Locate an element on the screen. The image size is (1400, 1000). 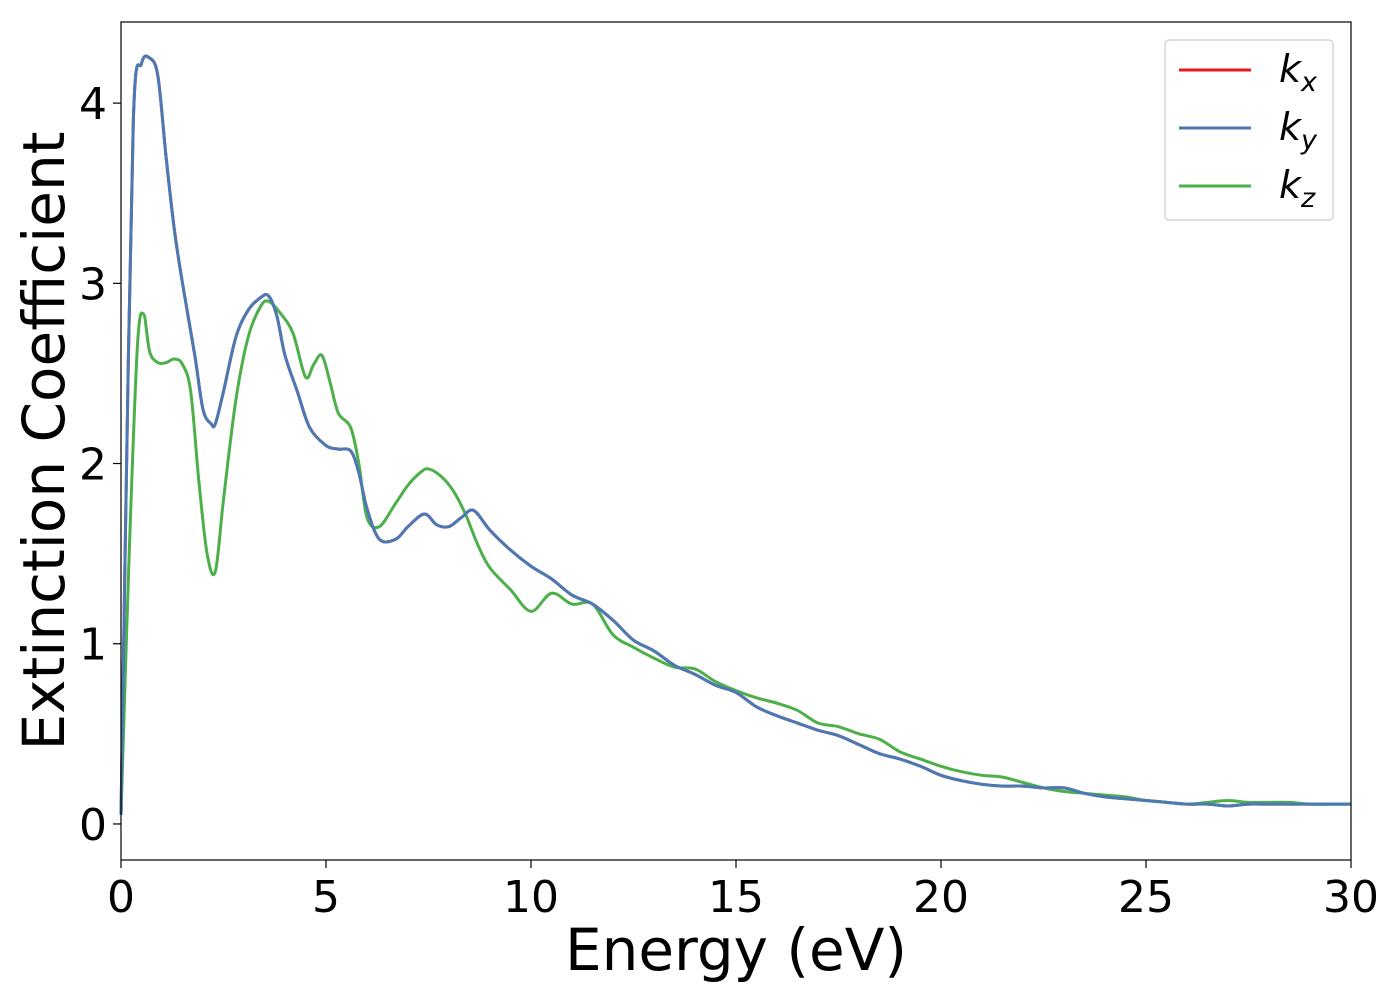
legend-box is located at coordinates (1249, 130).